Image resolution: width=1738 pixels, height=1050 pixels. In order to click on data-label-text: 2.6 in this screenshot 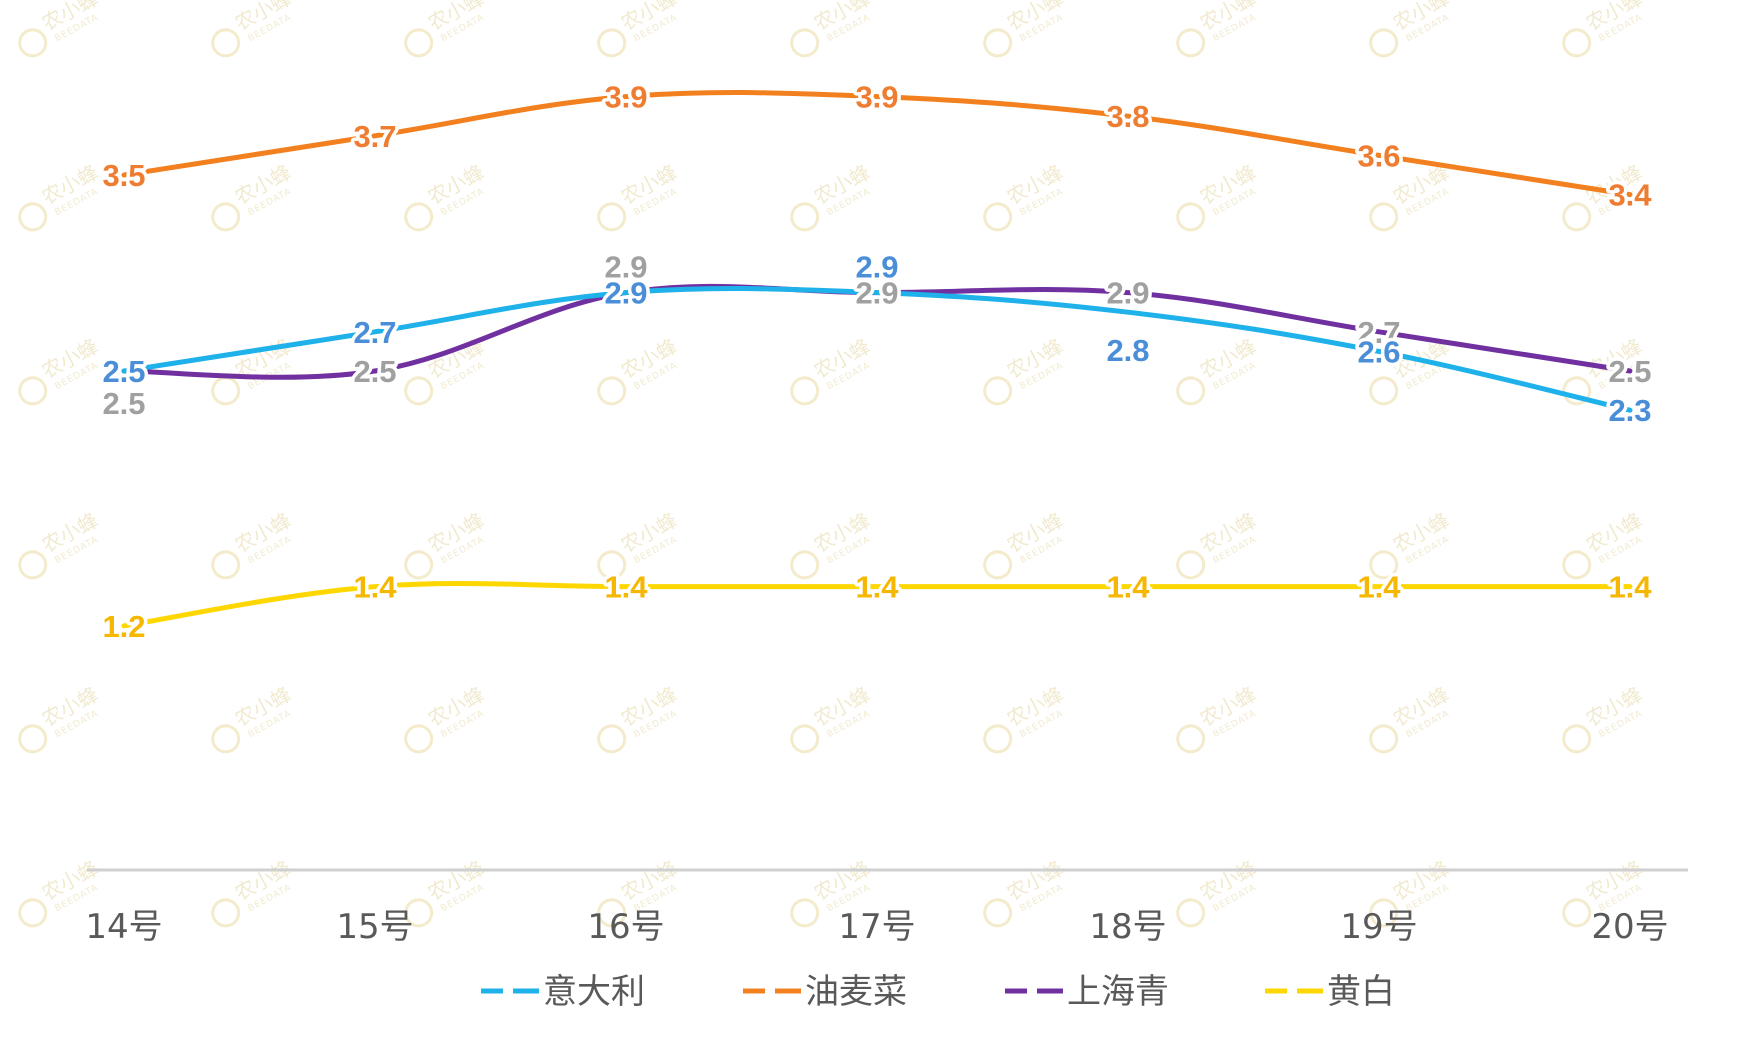, I will do `click(1378, 351)`.